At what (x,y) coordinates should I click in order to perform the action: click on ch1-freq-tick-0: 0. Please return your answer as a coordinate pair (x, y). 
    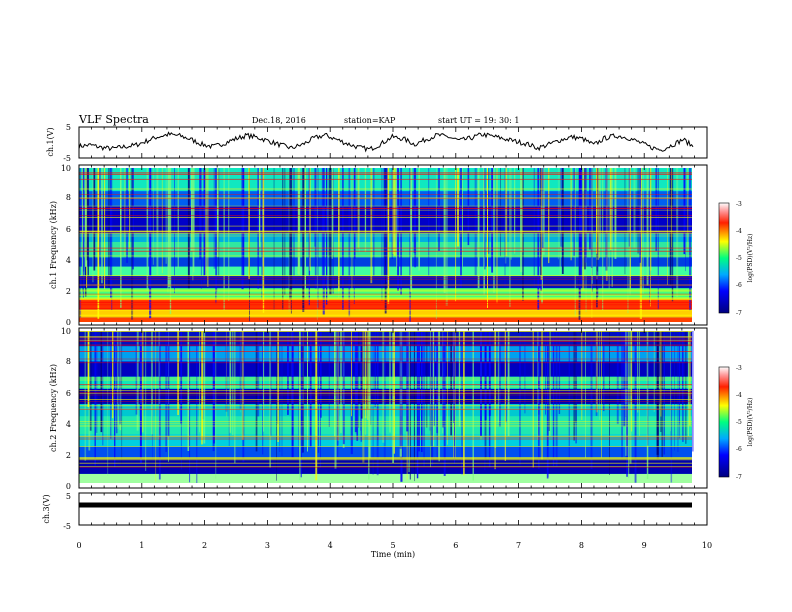
    Looking at the image, I should click on (68, 322).